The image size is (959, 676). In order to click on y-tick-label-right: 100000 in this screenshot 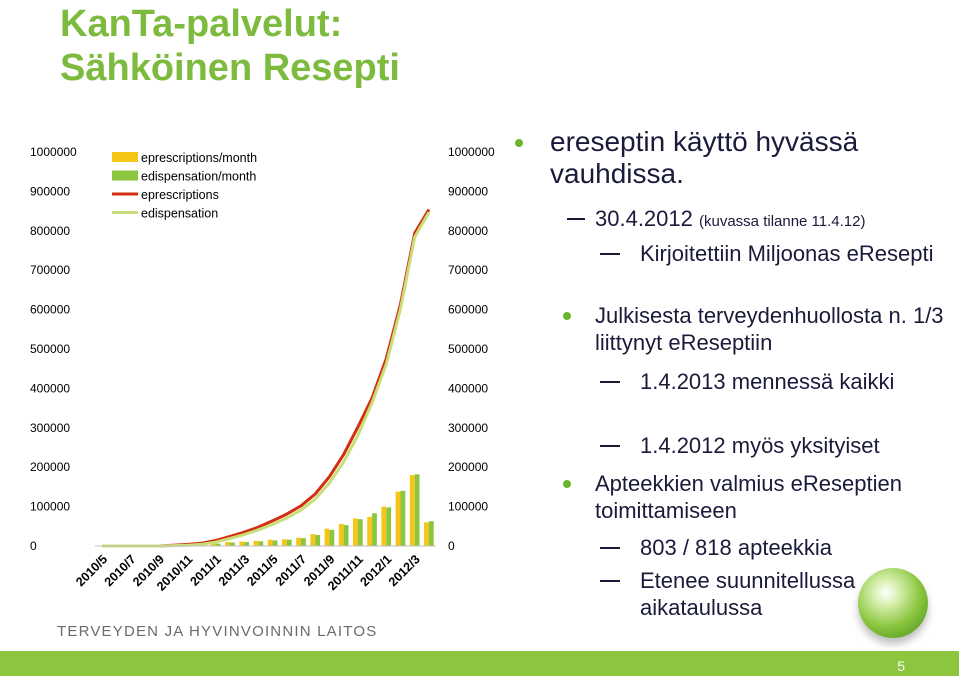, I will do `click(468, 507)`.